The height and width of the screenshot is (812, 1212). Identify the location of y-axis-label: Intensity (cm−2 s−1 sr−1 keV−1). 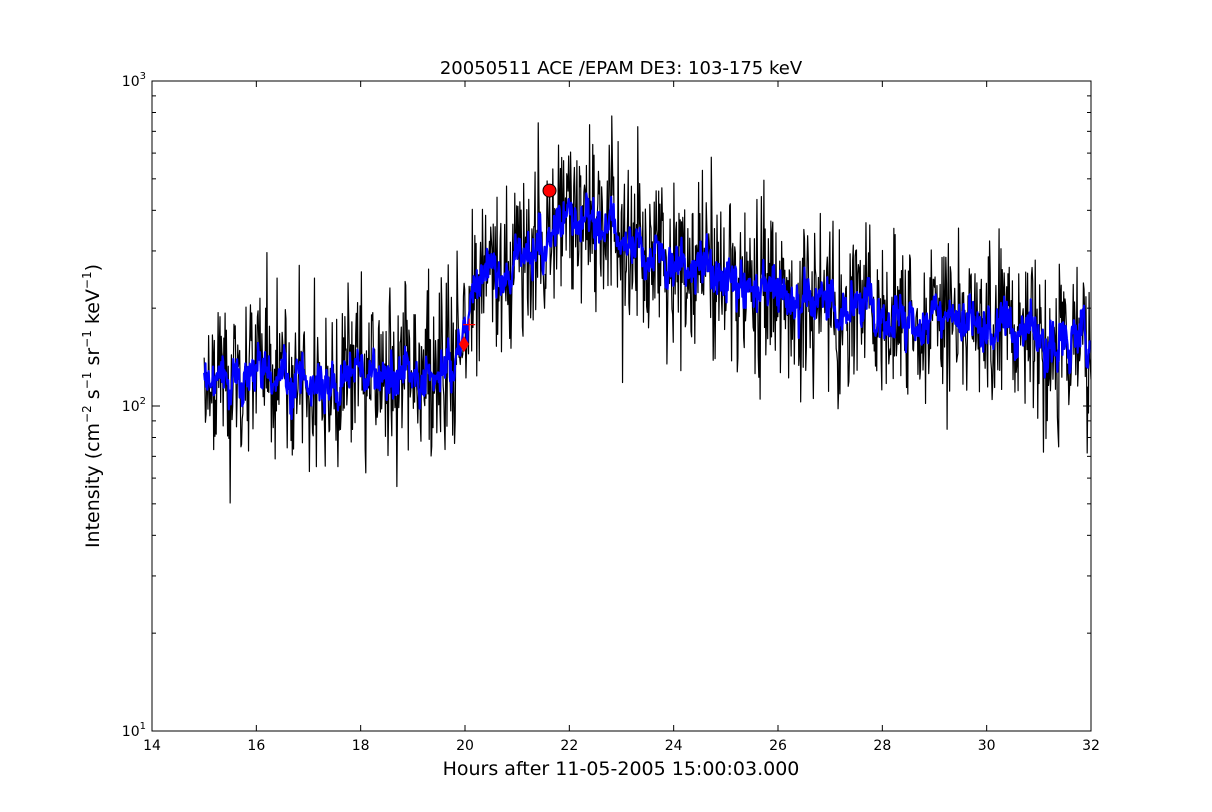
(92, 406).